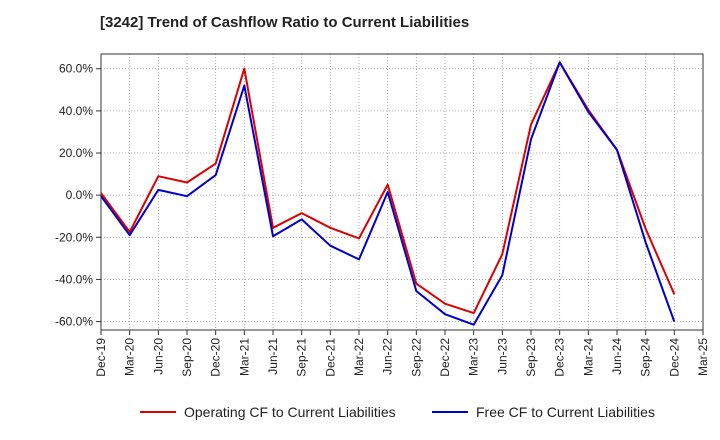 The height and width of the screenshot is (440, 720). What do you see at coordinates (703, 357) in the screenshot?
I see `x-tick-label: Mar-25` at bounding box center [703, 357].